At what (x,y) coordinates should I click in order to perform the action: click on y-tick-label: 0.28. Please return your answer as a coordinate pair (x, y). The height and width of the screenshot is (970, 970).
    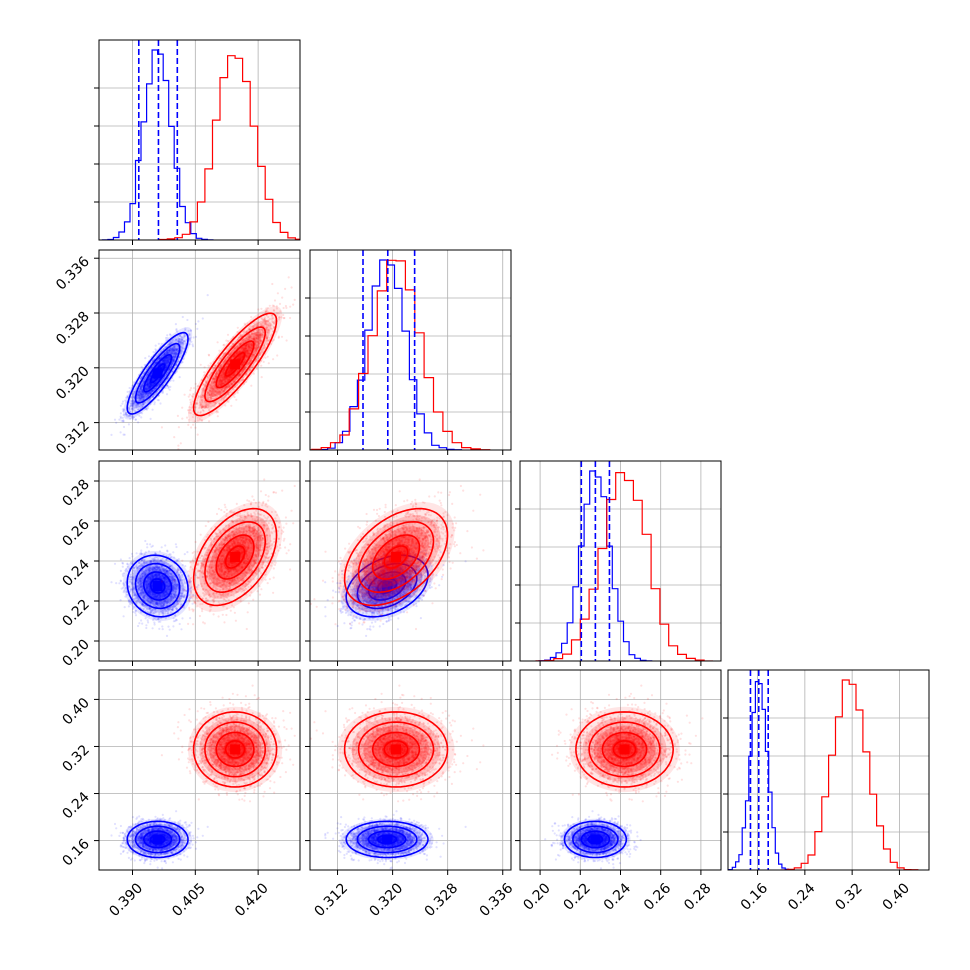
    Looking at the image, I should click on (75, 493).